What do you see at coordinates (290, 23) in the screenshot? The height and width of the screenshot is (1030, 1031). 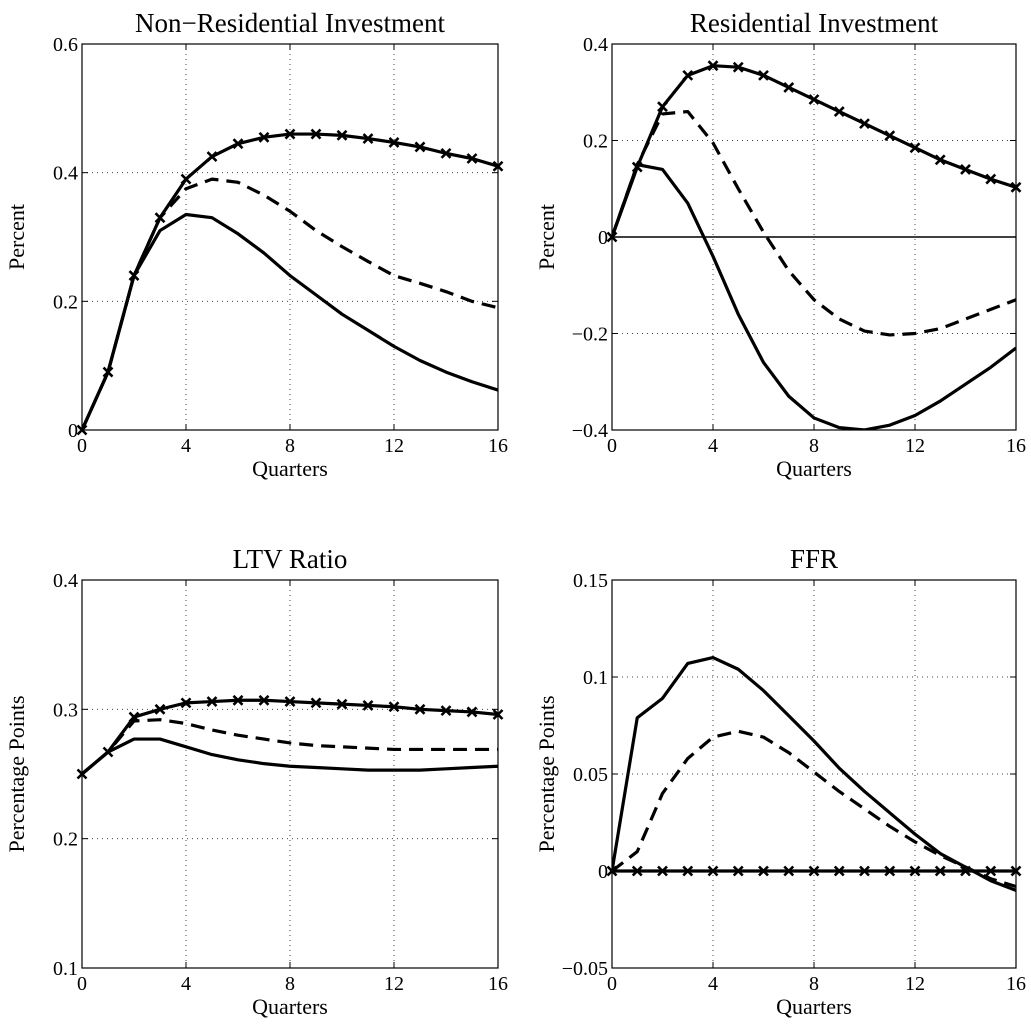 I see `subplot-title: Non−Residential Investment` at bounding box center [290, 23].